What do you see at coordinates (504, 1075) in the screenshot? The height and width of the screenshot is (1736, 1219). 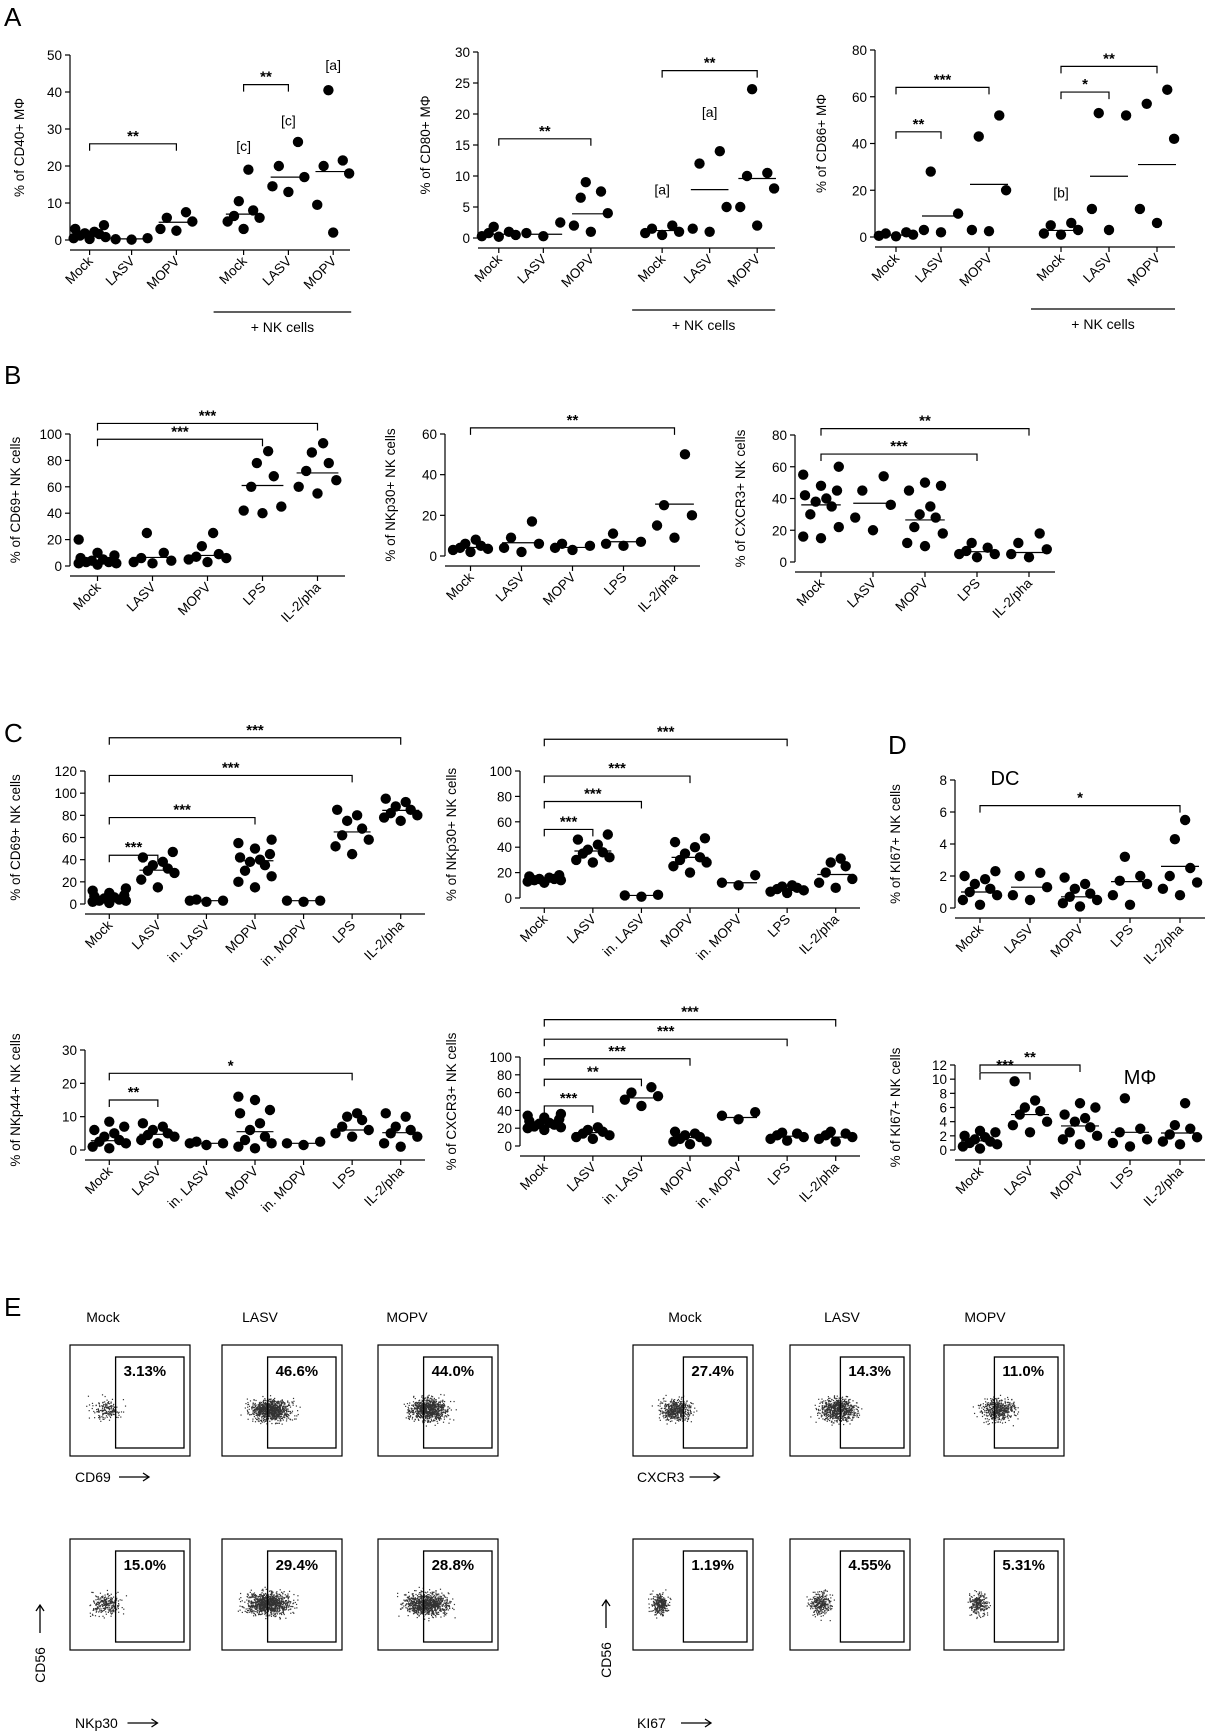 I see `y-tick-label: 80` at bounding box center [504, 1075].